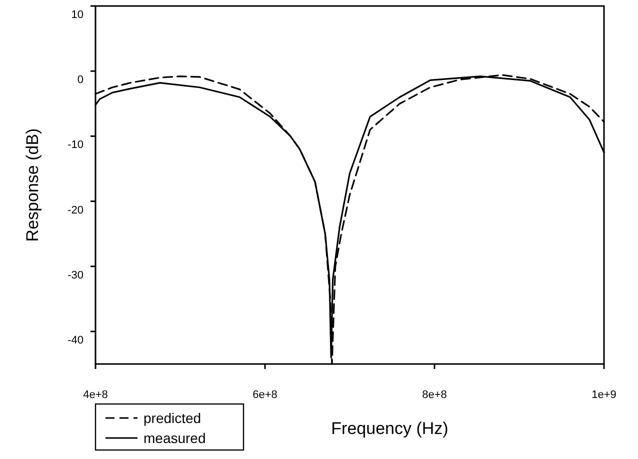 The height and width of the screenshot is (459, 638). Describe the element at coordinates (173, 418) in the screenshot. I see `legend-label: predicted` at that location.